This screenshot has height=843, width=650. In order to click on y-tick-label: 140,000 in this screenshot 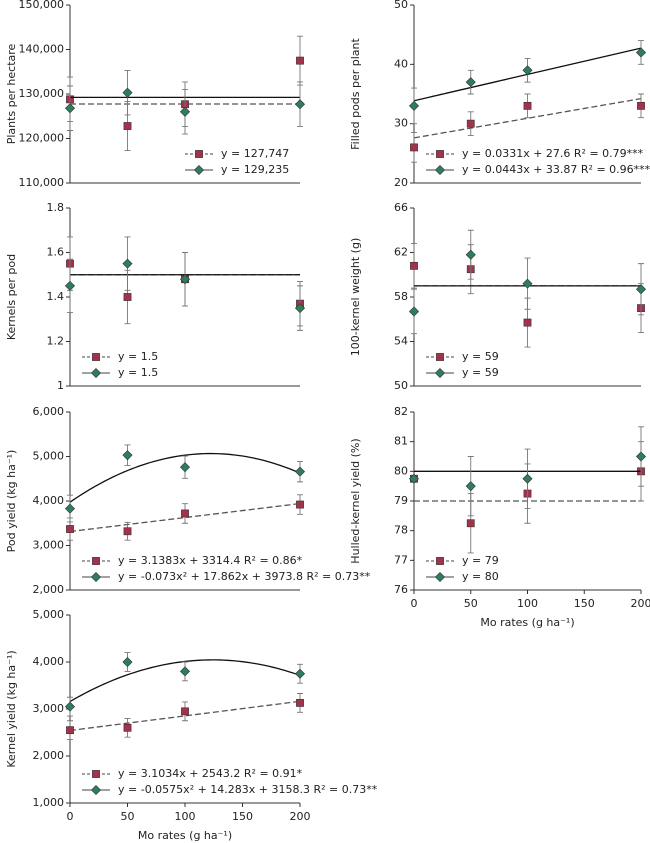, I will do `click(42, 49)`.